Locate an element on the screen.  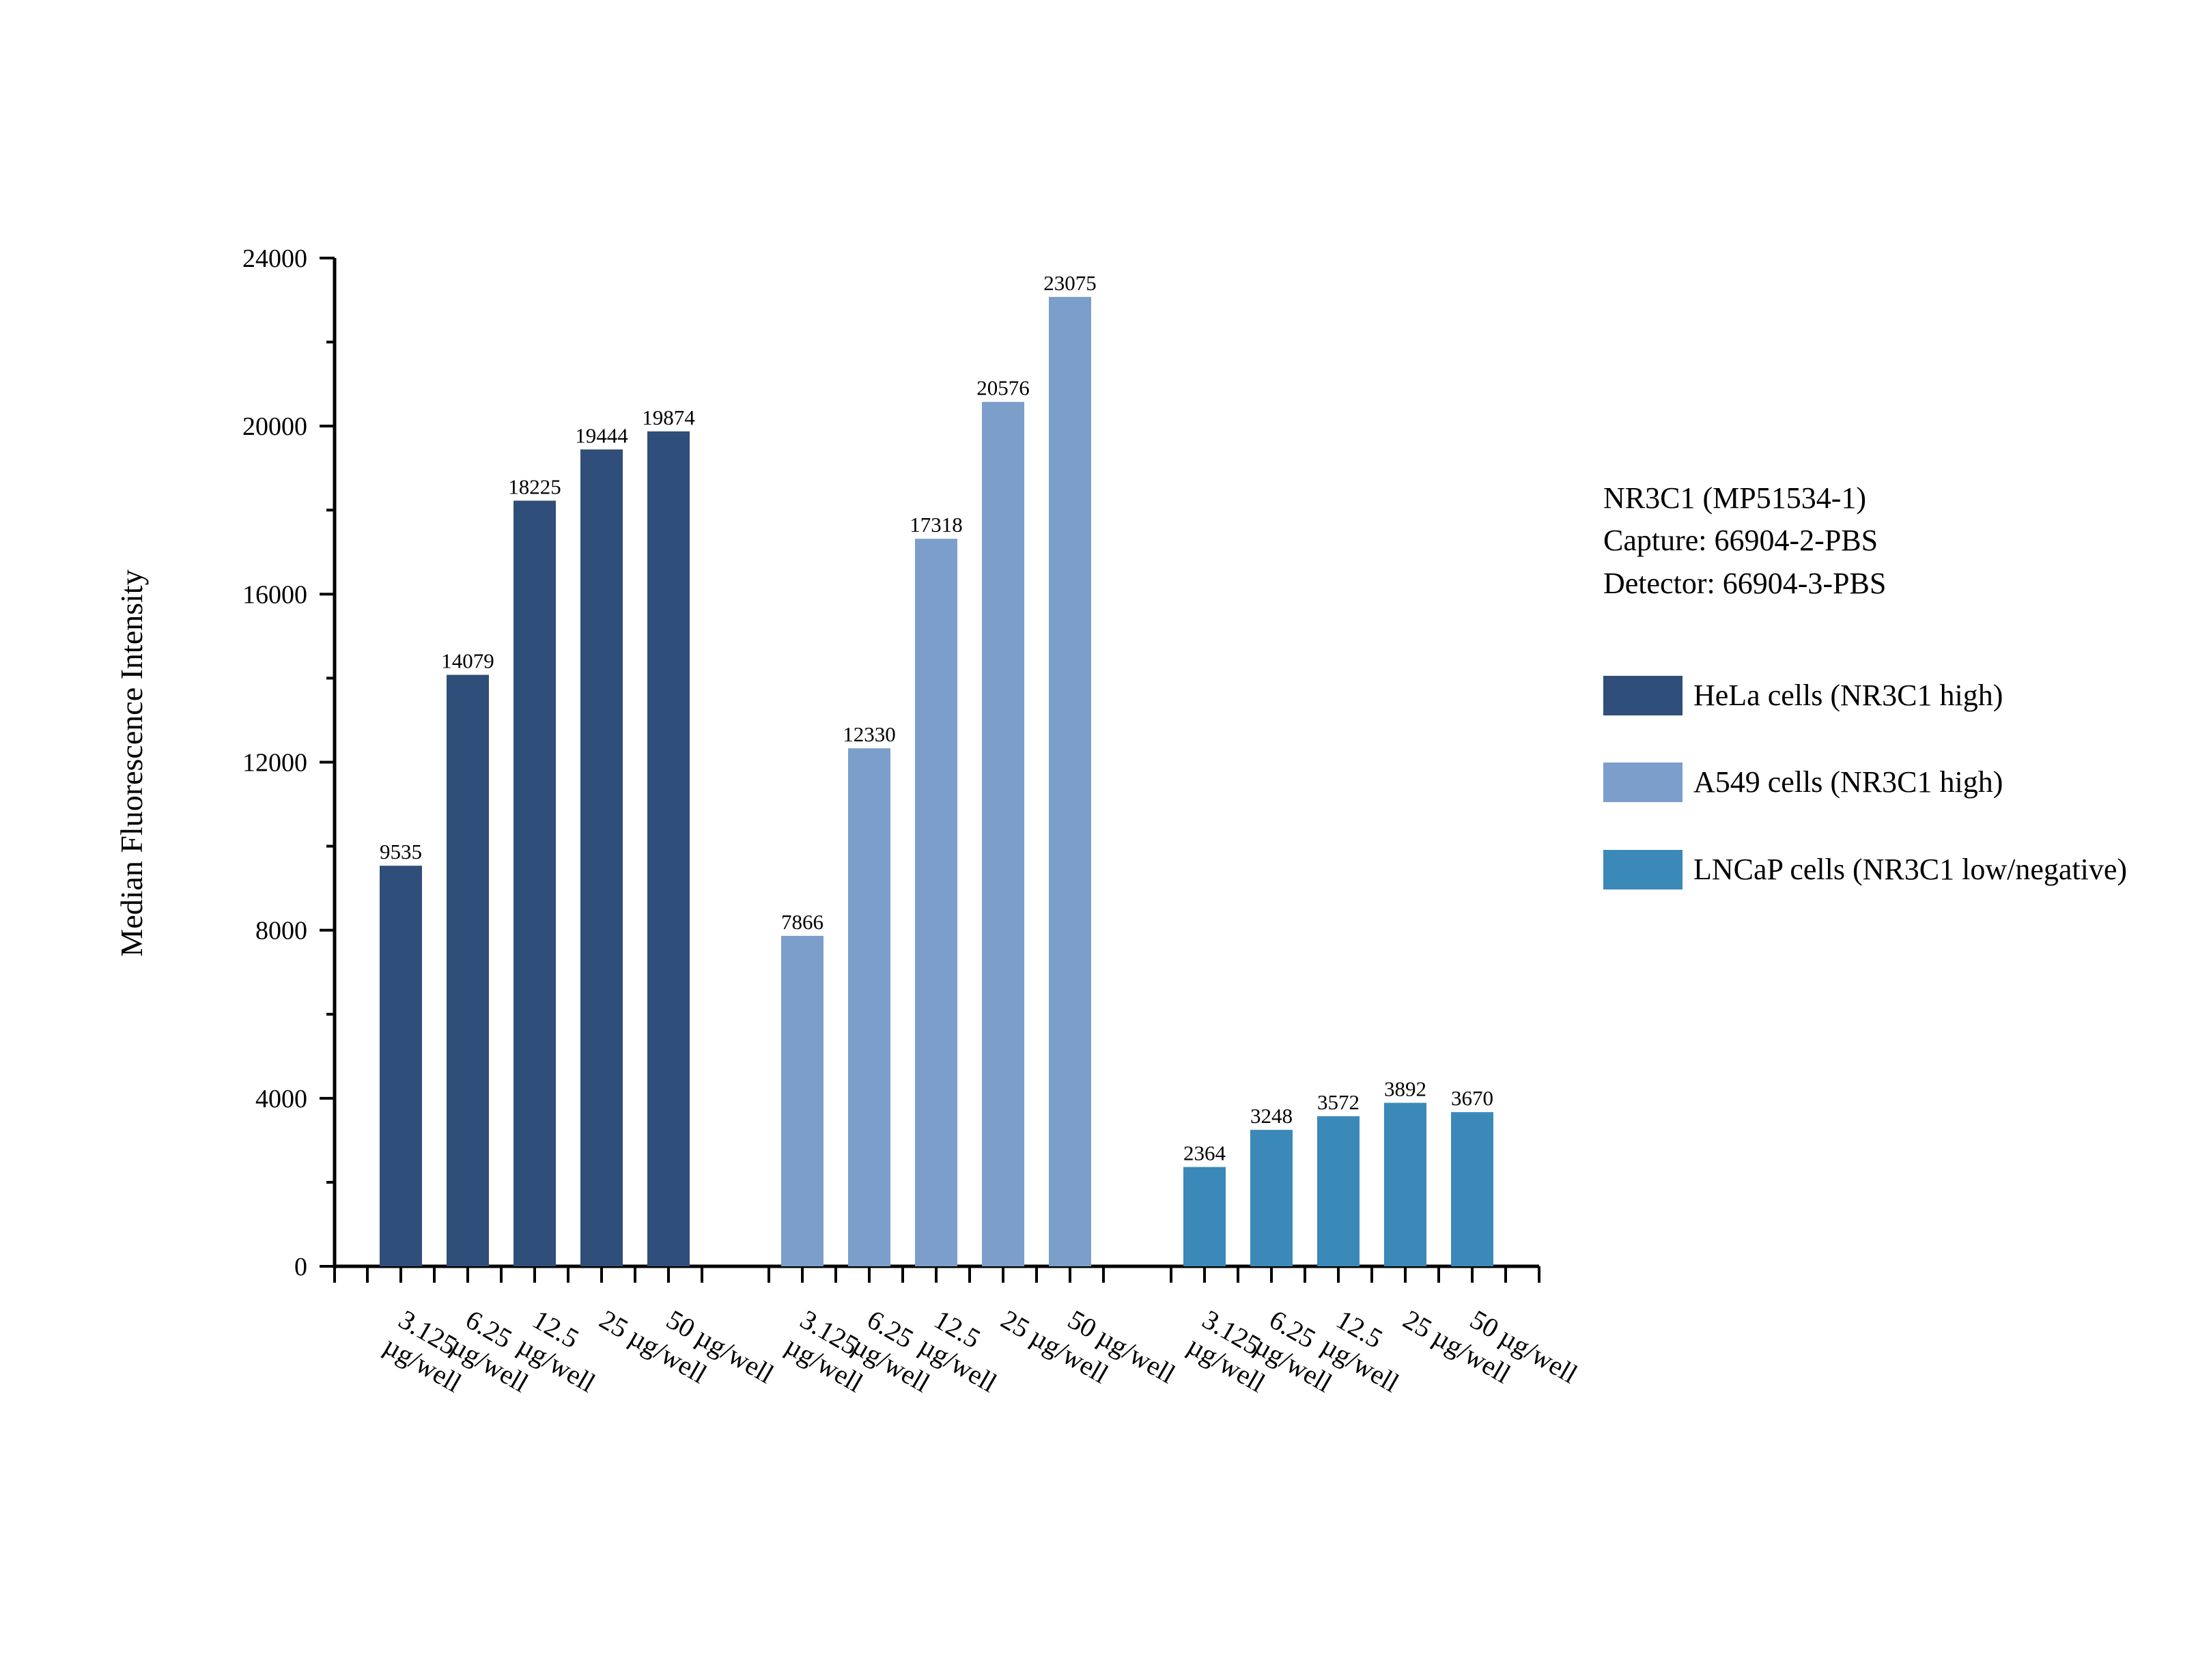
y-axis-title: Median Fluorescence Intensity is located at coordinates (131, 762).